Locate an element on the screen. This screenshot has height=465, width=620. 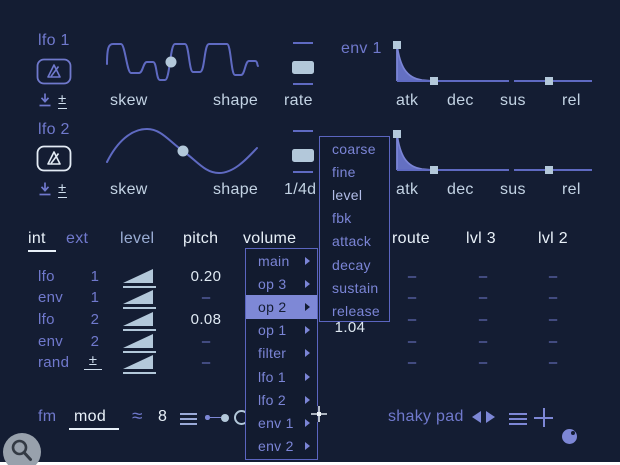
plus-icon is located at coordinates (543, 417).